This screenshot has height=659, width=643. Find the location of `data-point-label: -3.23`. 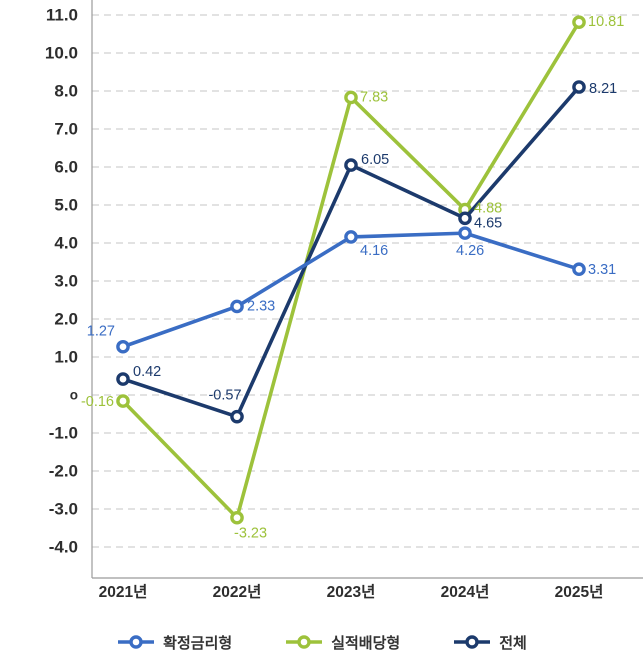

data-point-label: -3.23 is located at coordinates (250, 534).